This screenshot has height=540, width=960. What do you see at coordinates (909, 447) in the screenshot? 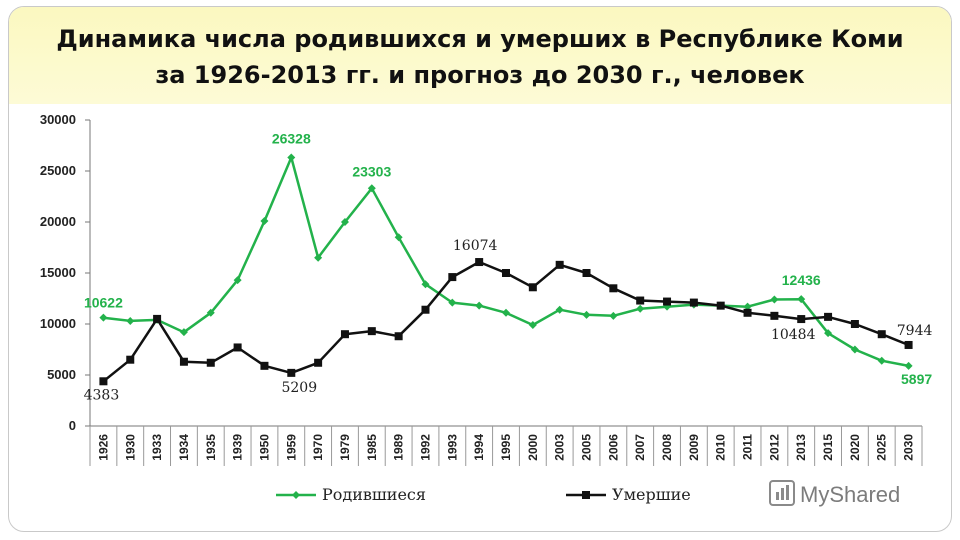
I see `x-tick-label: 2030` at bounding box center [909, 447].